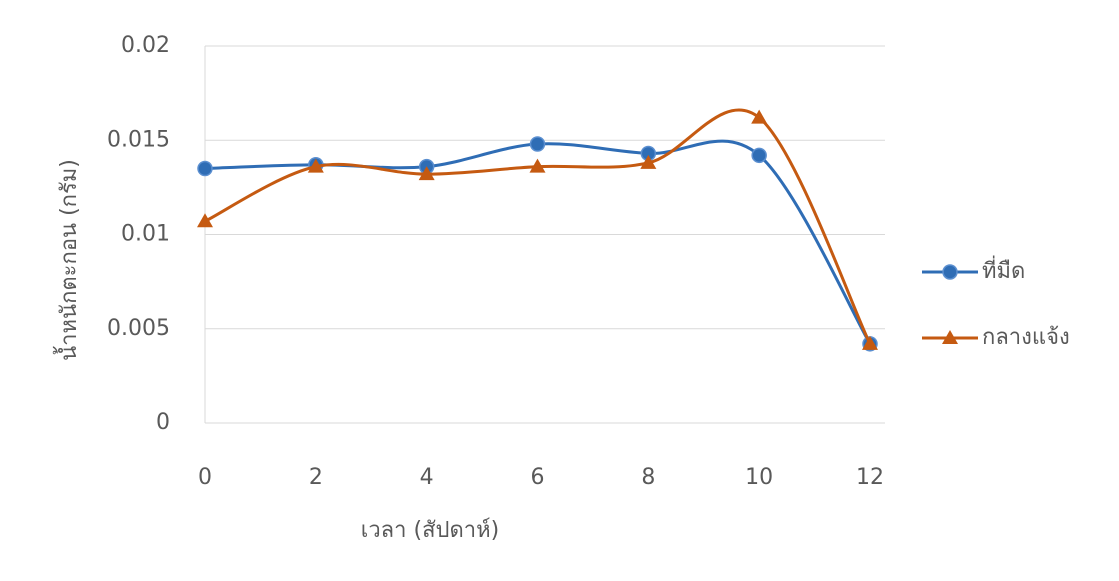  I want to click on x-tick-label: 6, so click(538, 477).